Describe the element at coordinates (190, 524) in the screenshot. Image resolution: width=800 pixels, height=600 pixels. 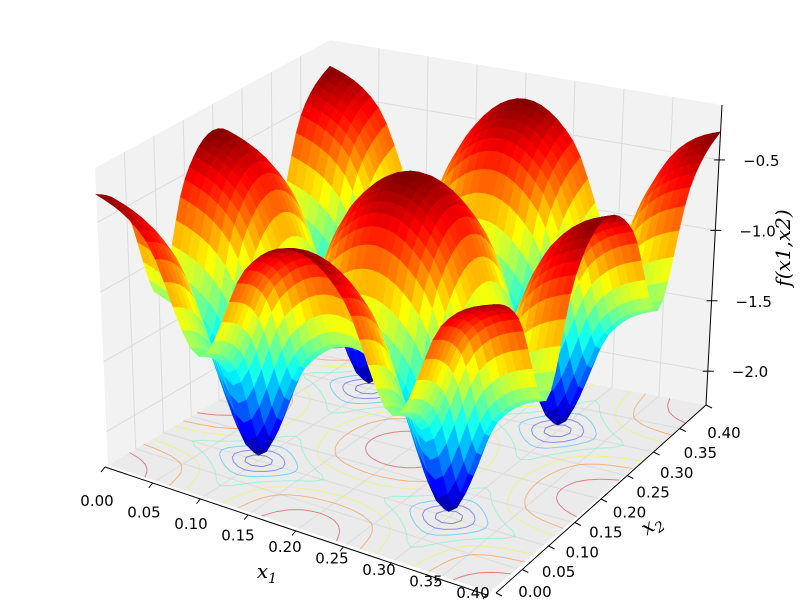
I see `x1-tick-label: 0.10` at that location.